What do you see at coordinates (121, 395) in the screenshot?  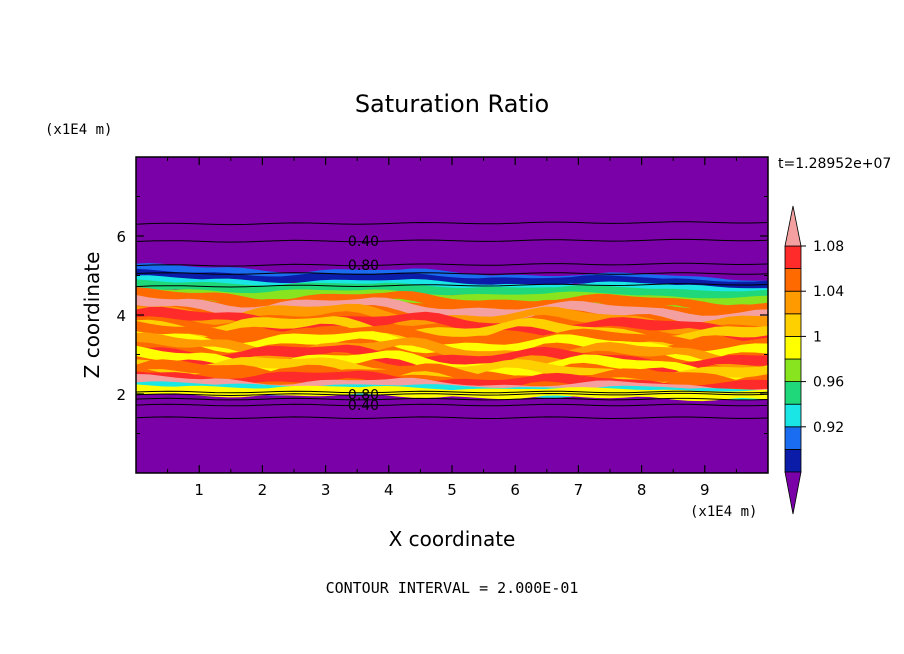 I see `y-tick-label: 2` at bounding box center [121, 395].